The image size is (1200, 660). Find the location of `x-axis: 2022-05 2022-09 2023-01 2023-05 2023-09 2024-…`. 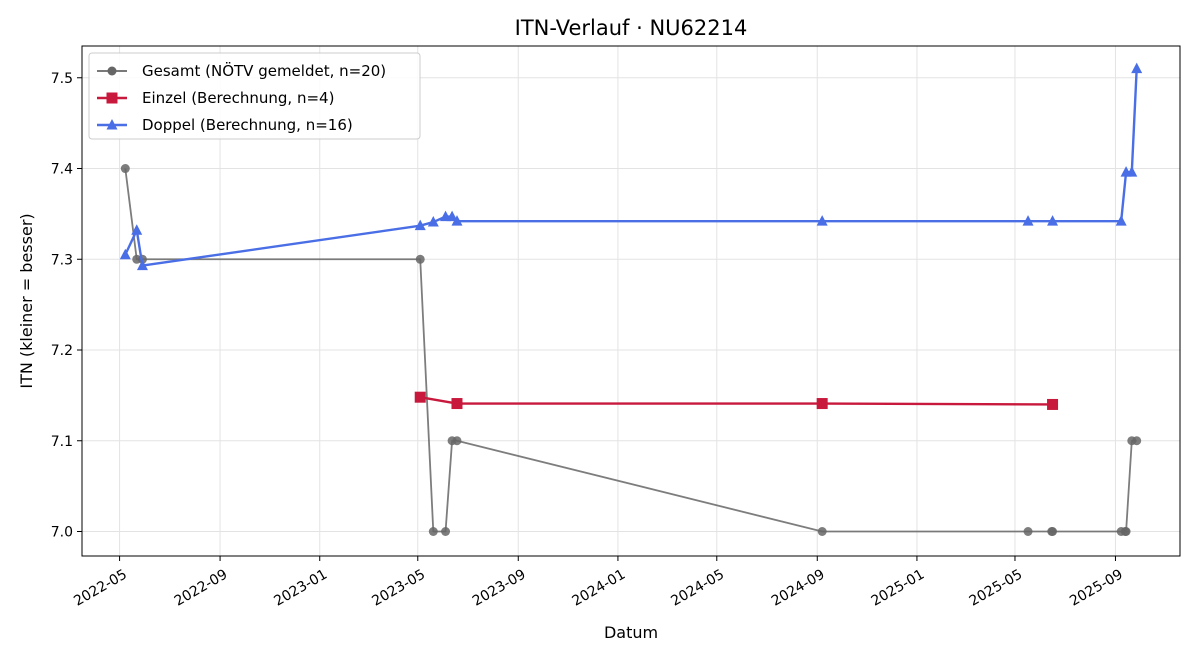

x-axis: 2022-05 2022-09 2023-01 2023-05 2023-09 2024-… is located at coordinates (598, 583).